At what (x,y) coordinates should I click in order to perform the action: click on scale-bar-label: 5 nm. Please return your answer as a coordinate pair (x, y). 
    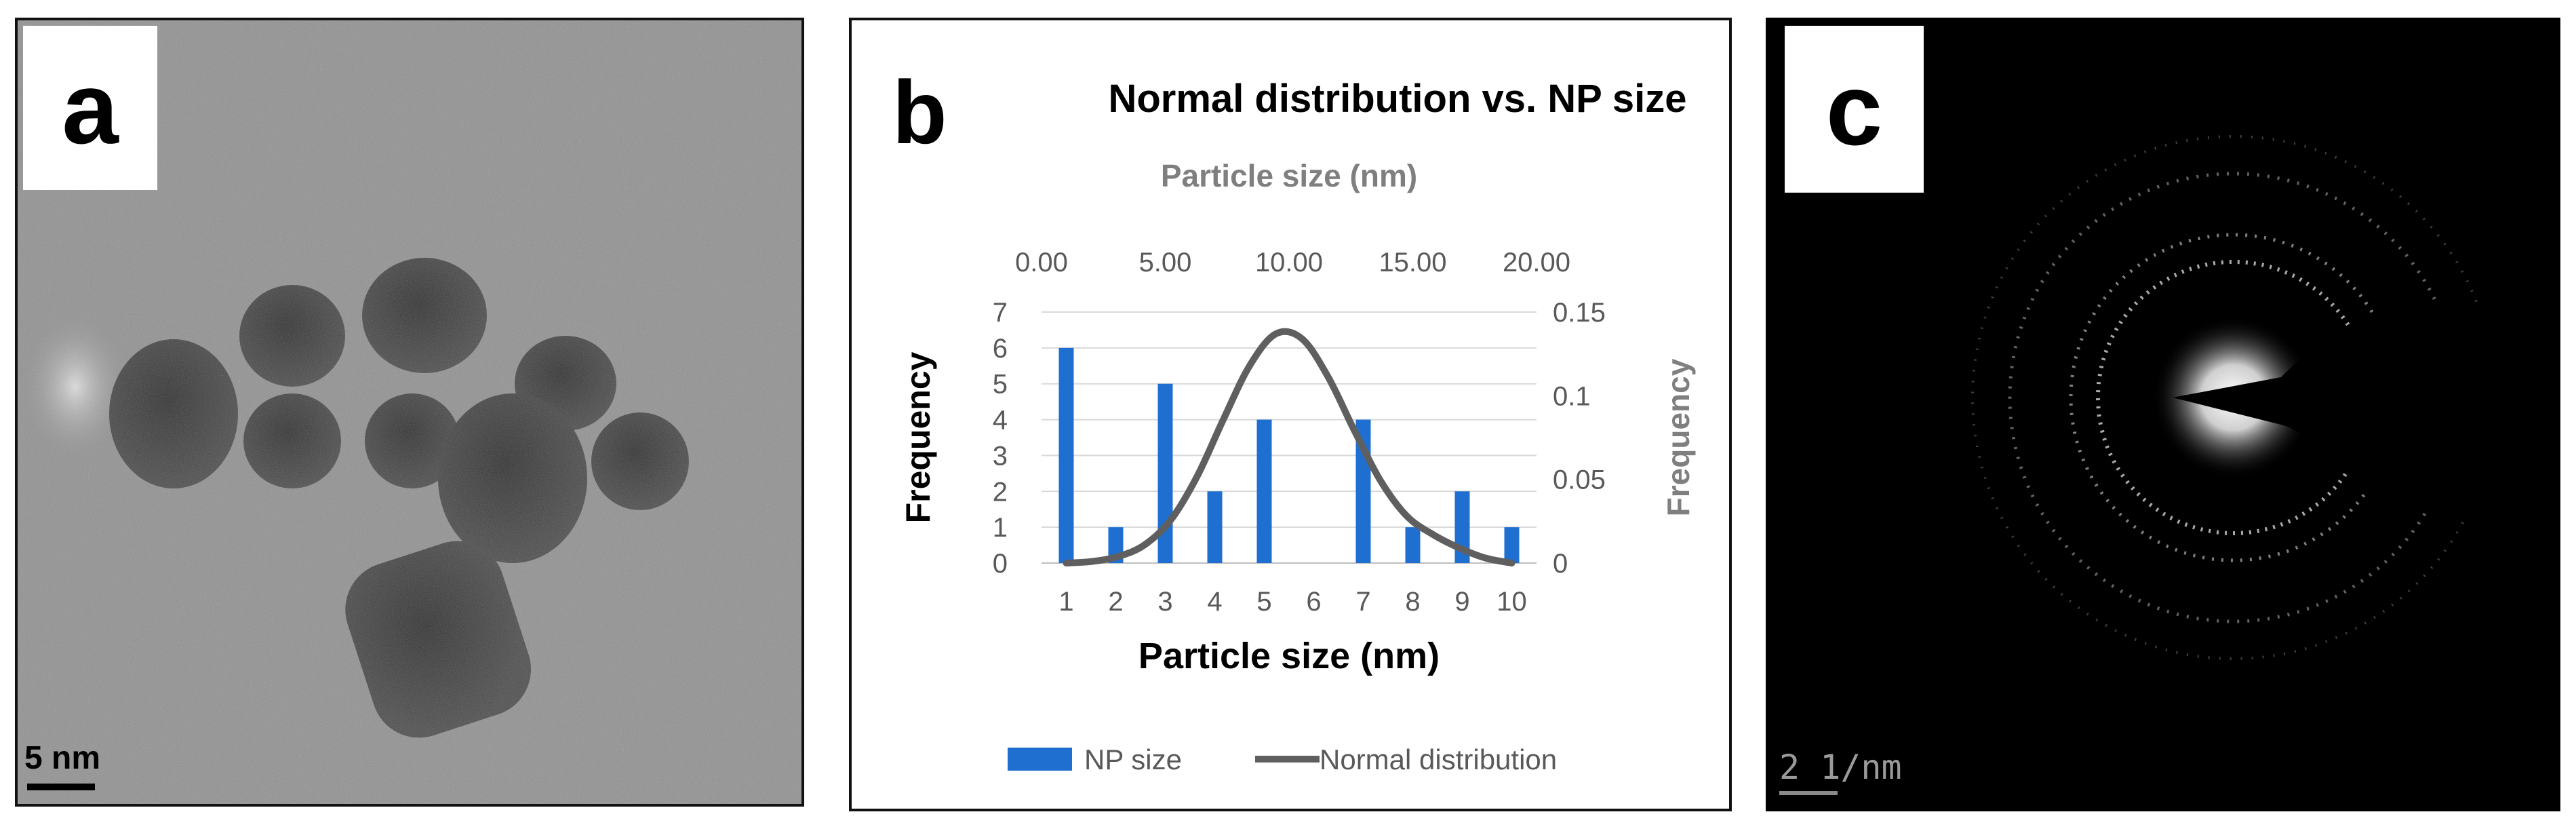
    Looking at the image, I should click on (63, 758).